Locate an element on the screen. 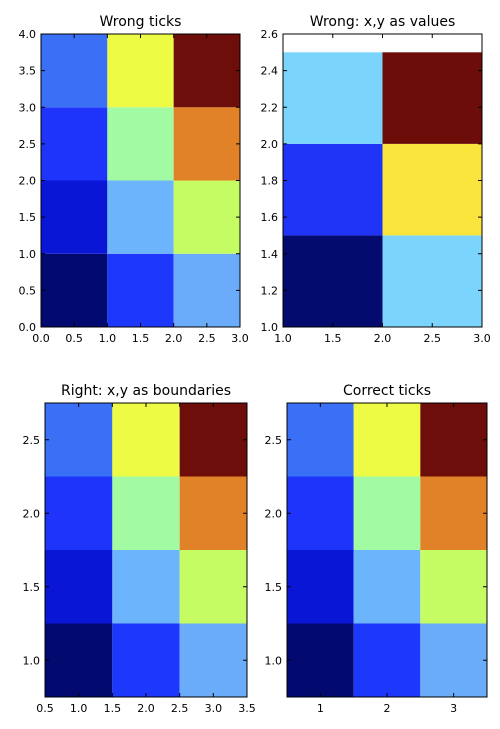 Image resolution: width=500 pixels, height=729 pixels. y-tick-label: 2.6 is located at coordinates (270, 34).